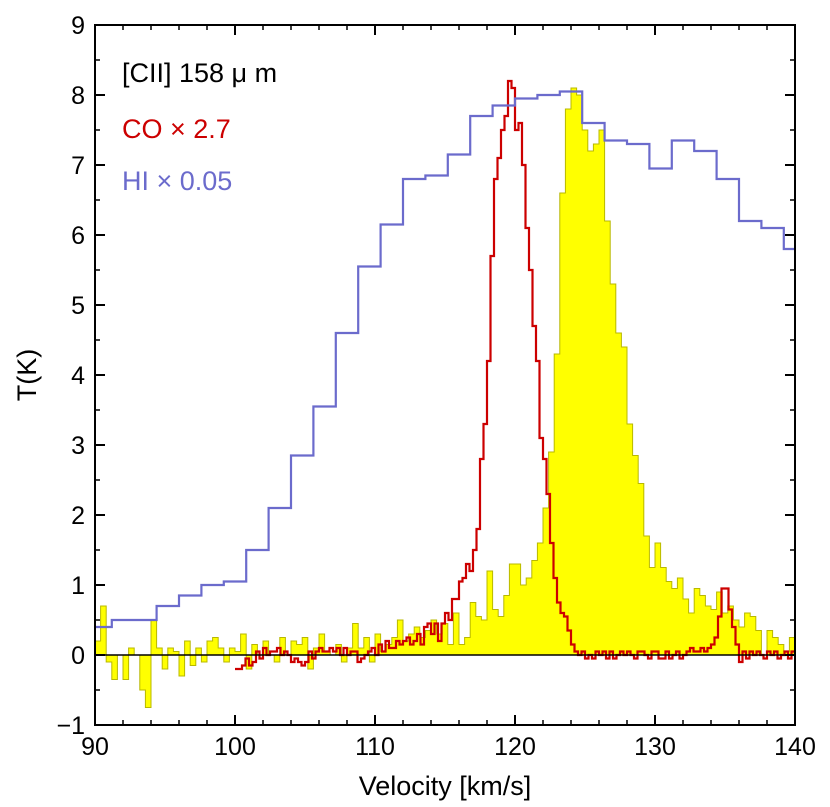 The height and width of the screenshot is (807, 830). I want to click on legend-entry-co: CO × 2.7, so click(176, 129).